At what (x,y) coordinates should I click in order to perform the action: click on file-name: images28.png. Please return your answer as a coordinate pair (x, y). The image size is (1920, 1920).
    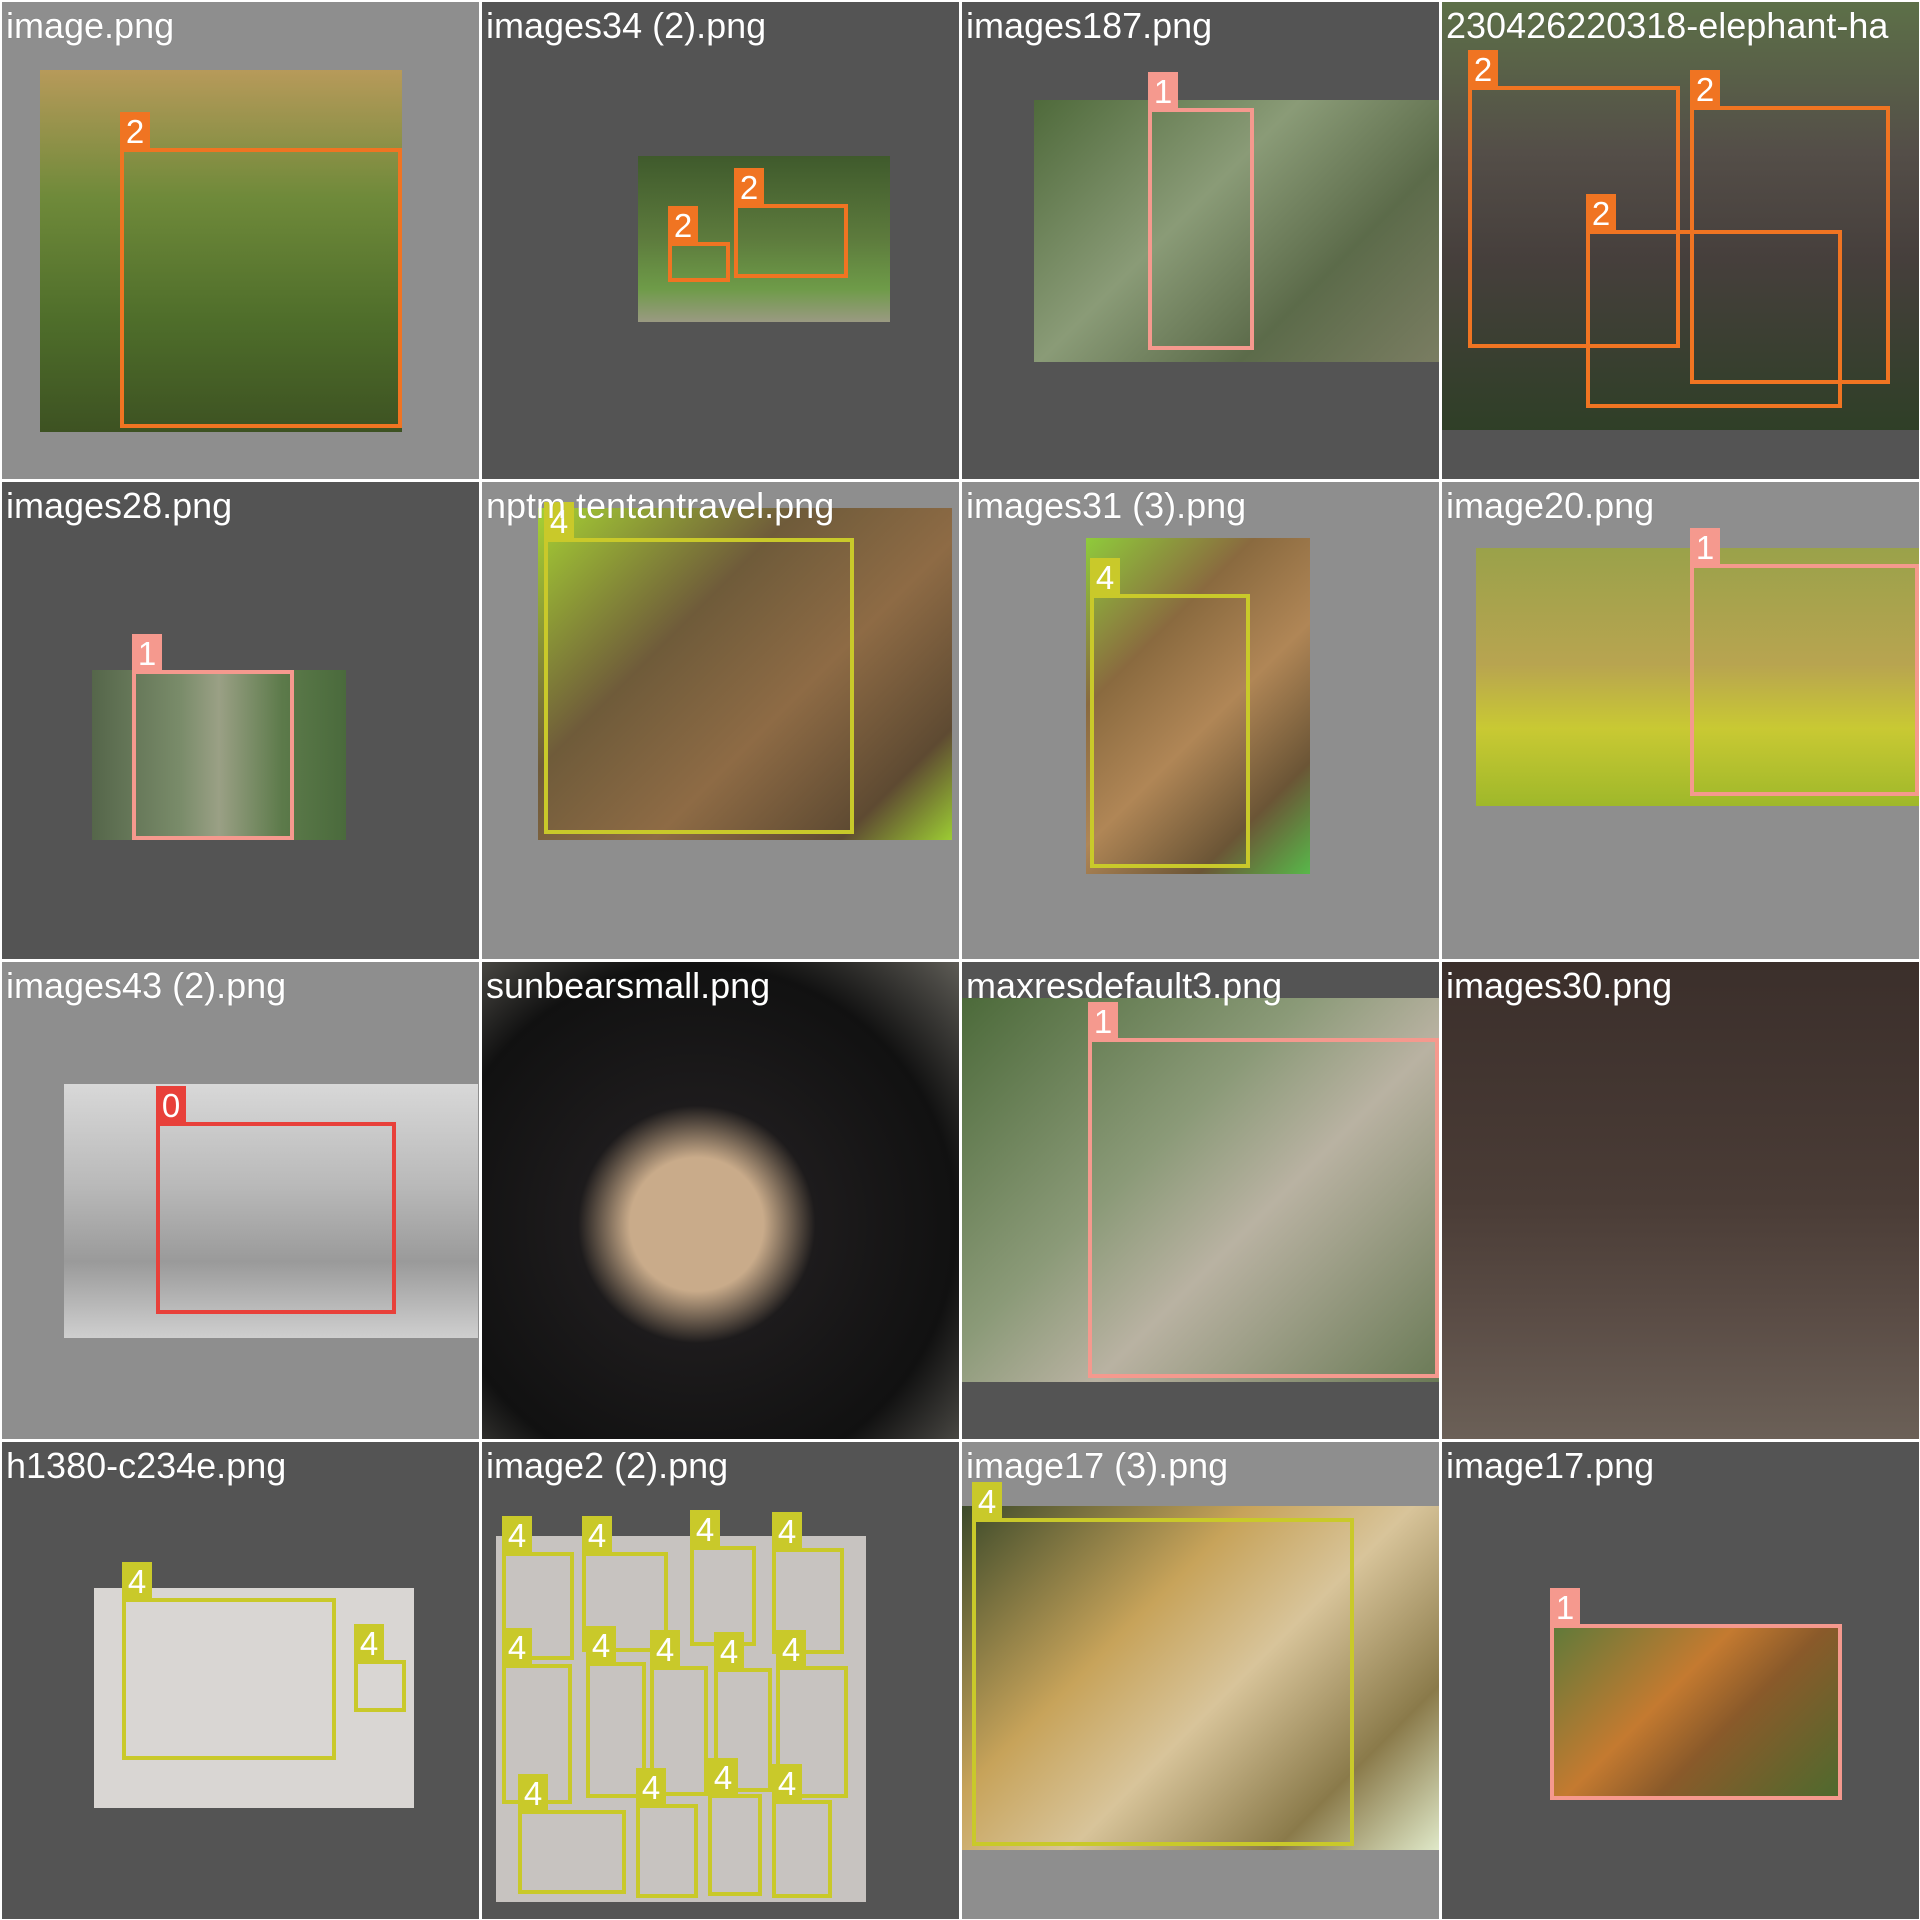
    Looking at the image, I should click on (119, 505).